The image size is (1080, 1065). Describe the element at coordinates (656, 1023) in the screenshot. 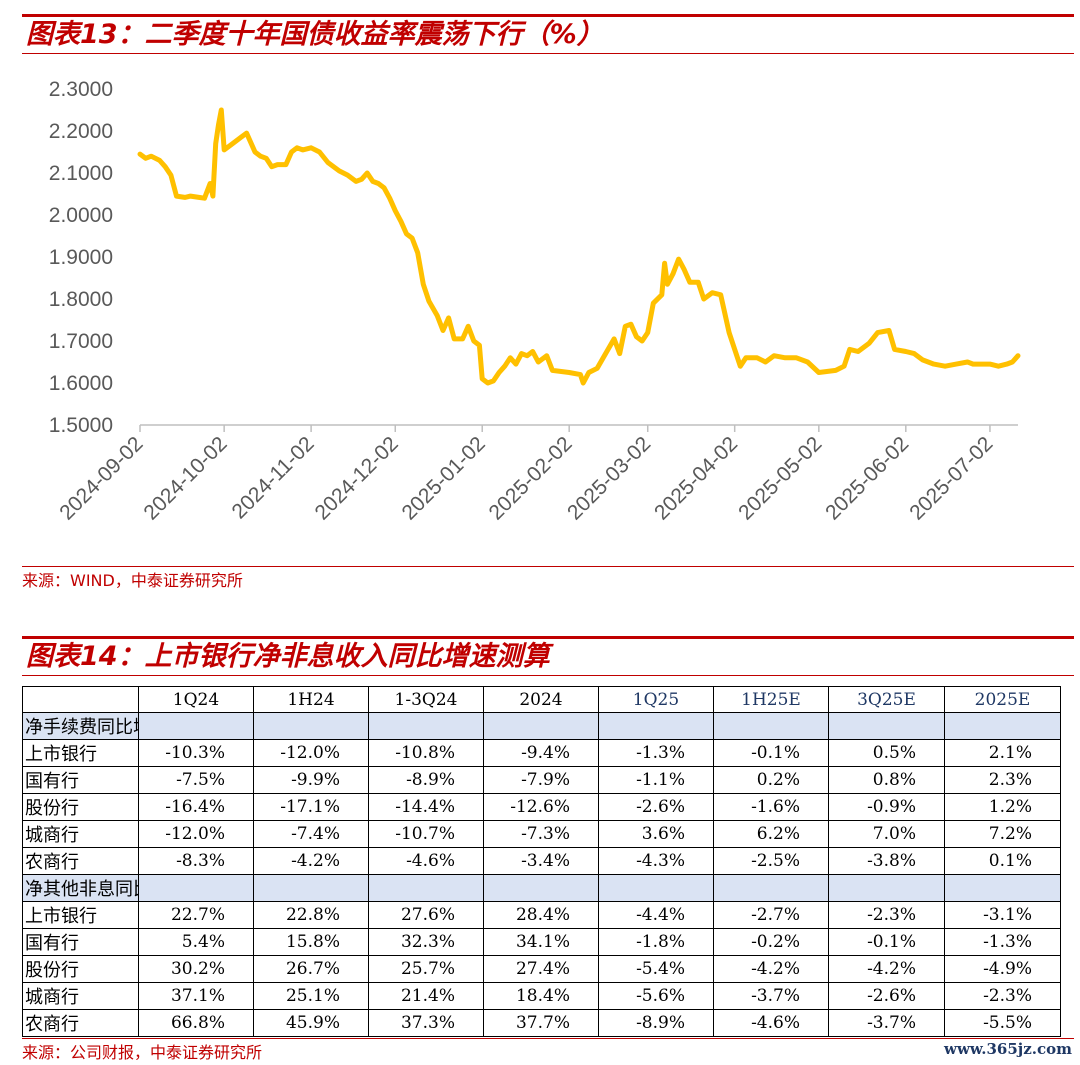

I see `table-cell: -8.9%` at that location.